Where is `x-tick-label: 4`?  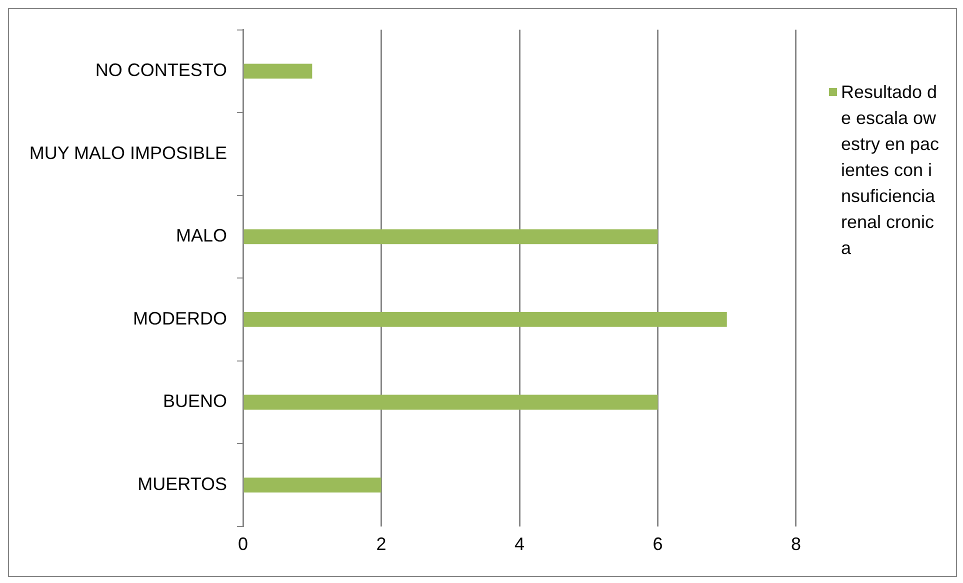
x-tick-label: 4 is located at coordinates (519, 544).